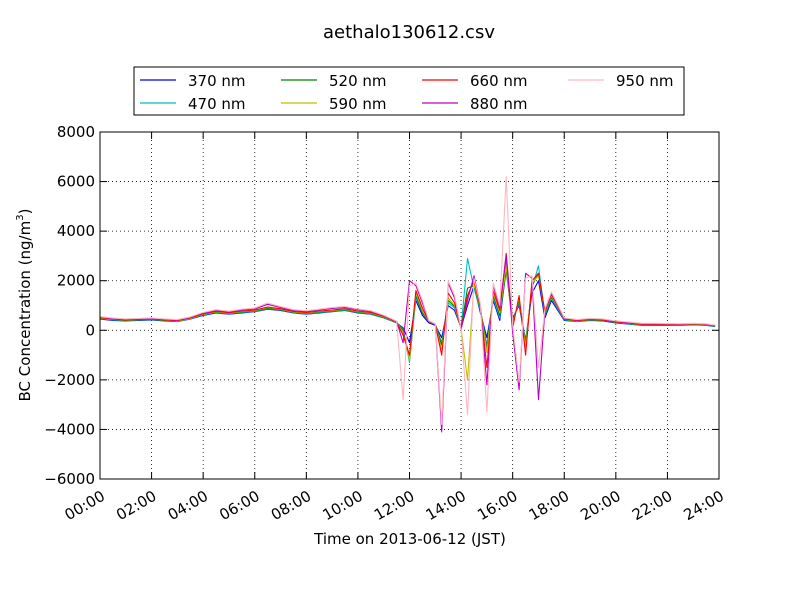  Describe the element at coordinates (394, 505) in the screenshot. I see `x-tick-label: 12:00` at that location.